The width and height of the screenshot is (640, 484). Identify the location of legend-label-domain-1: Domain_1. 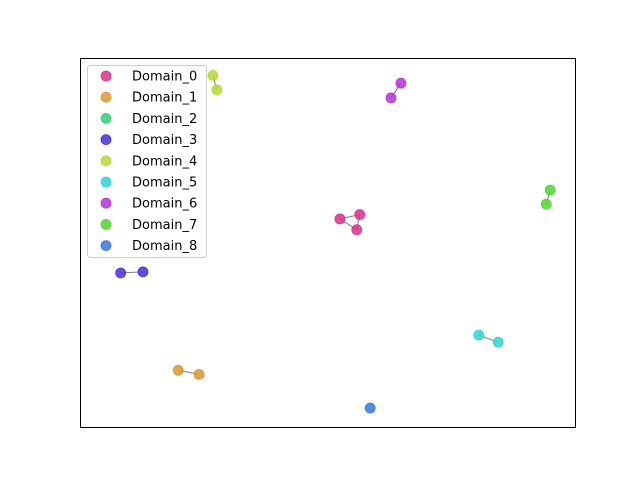
(164, 98).